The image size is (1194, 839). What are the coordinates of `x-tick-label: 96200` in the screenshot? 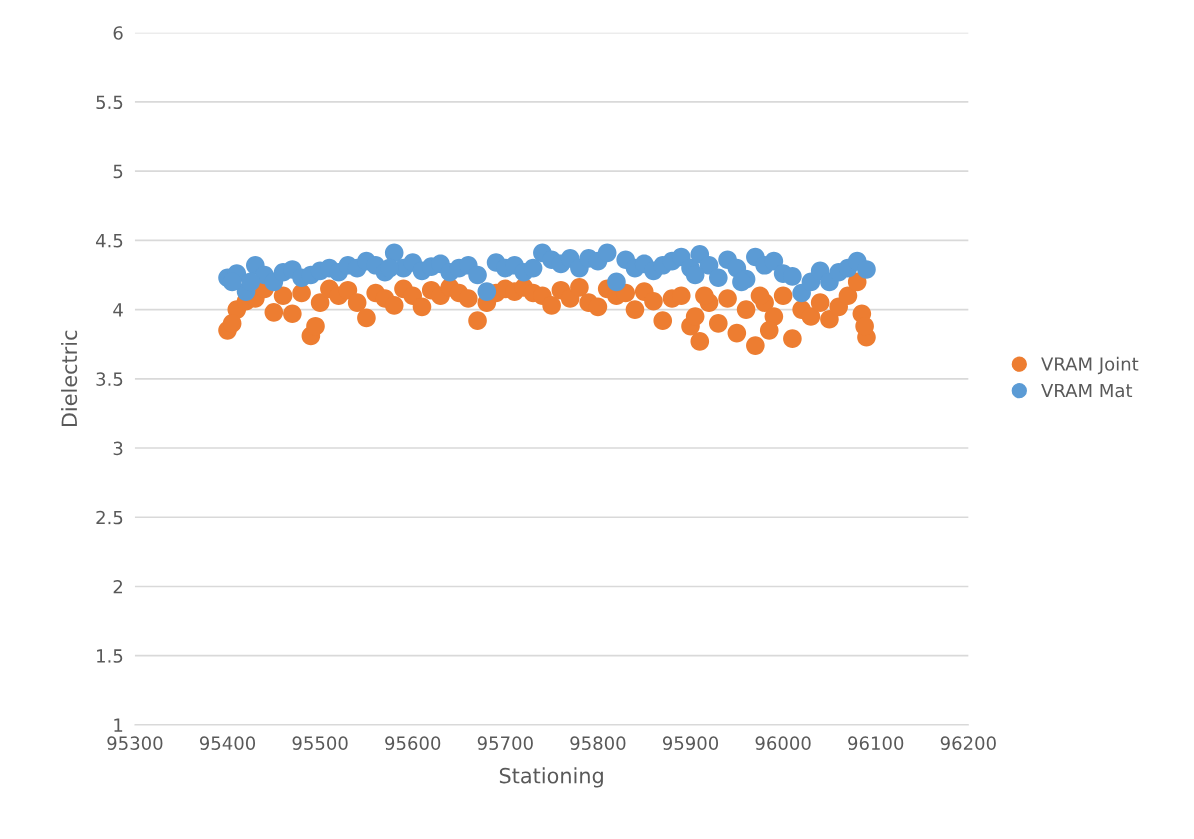 It's located at (968, 743).